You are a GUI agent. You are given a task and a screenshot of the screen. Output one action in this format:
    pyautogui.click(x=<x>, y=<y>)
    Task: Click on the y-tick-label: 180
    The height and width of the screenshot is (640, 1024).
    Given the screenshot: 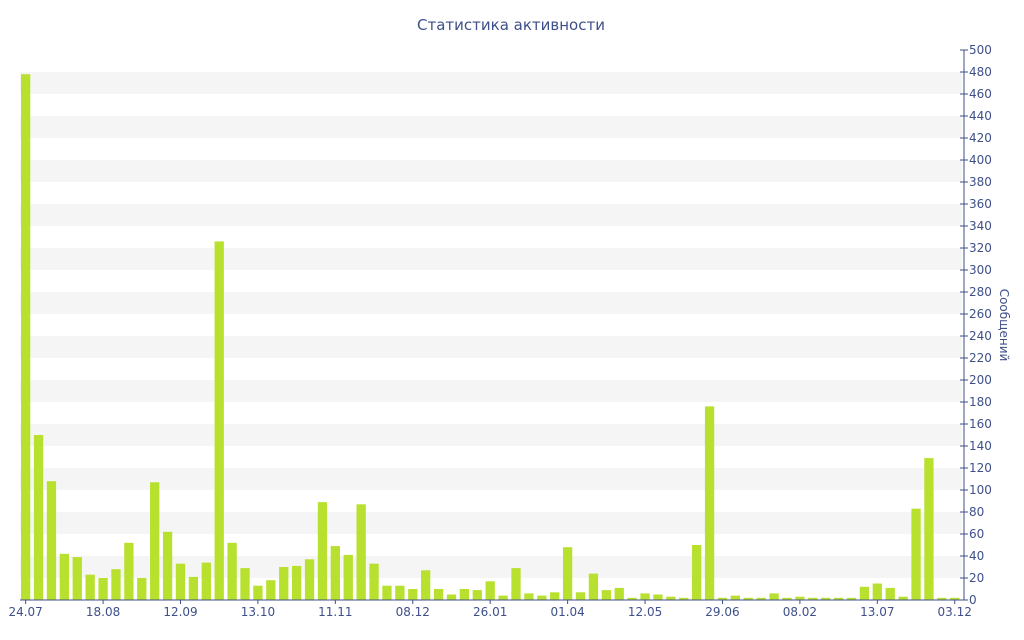 What is the action you would take?
    pyautogui.click(x=980, y=402)
    